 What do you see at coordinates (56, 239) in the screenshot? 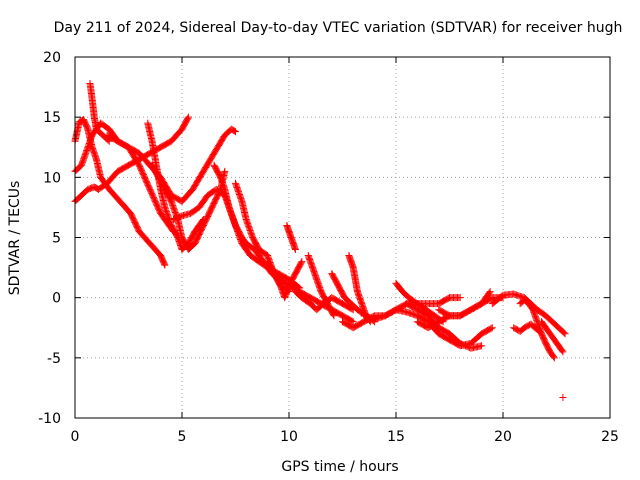
I see `y-tick-label: 5` at bounding box center [56, 239].